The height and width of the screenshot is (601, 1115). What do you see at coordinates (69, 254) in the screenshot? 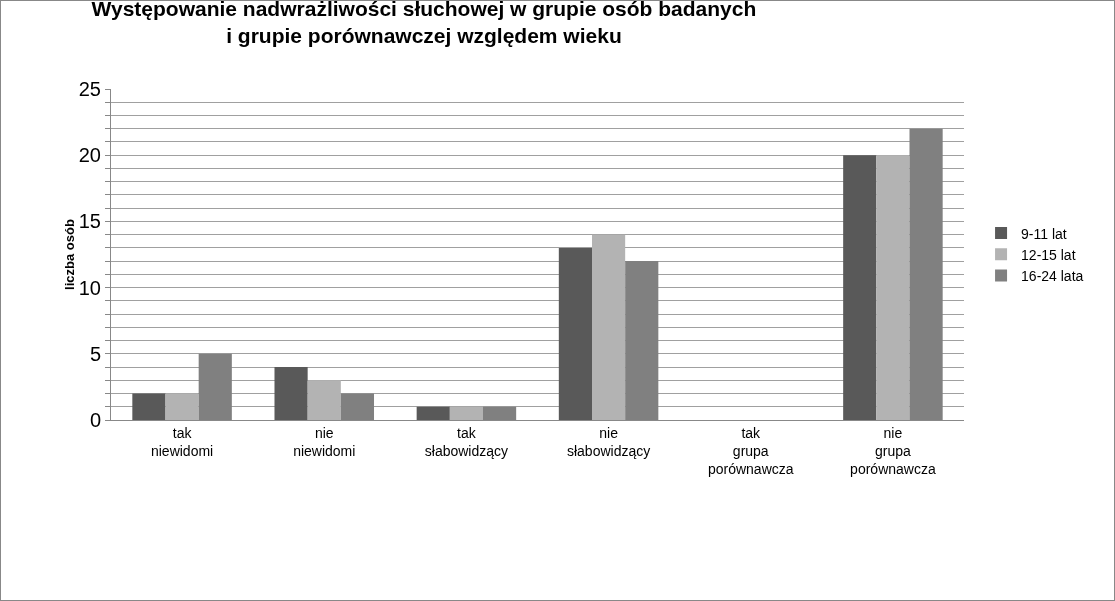
I see `y-axis-title: liczba osób` at bounding box center [69, 254].